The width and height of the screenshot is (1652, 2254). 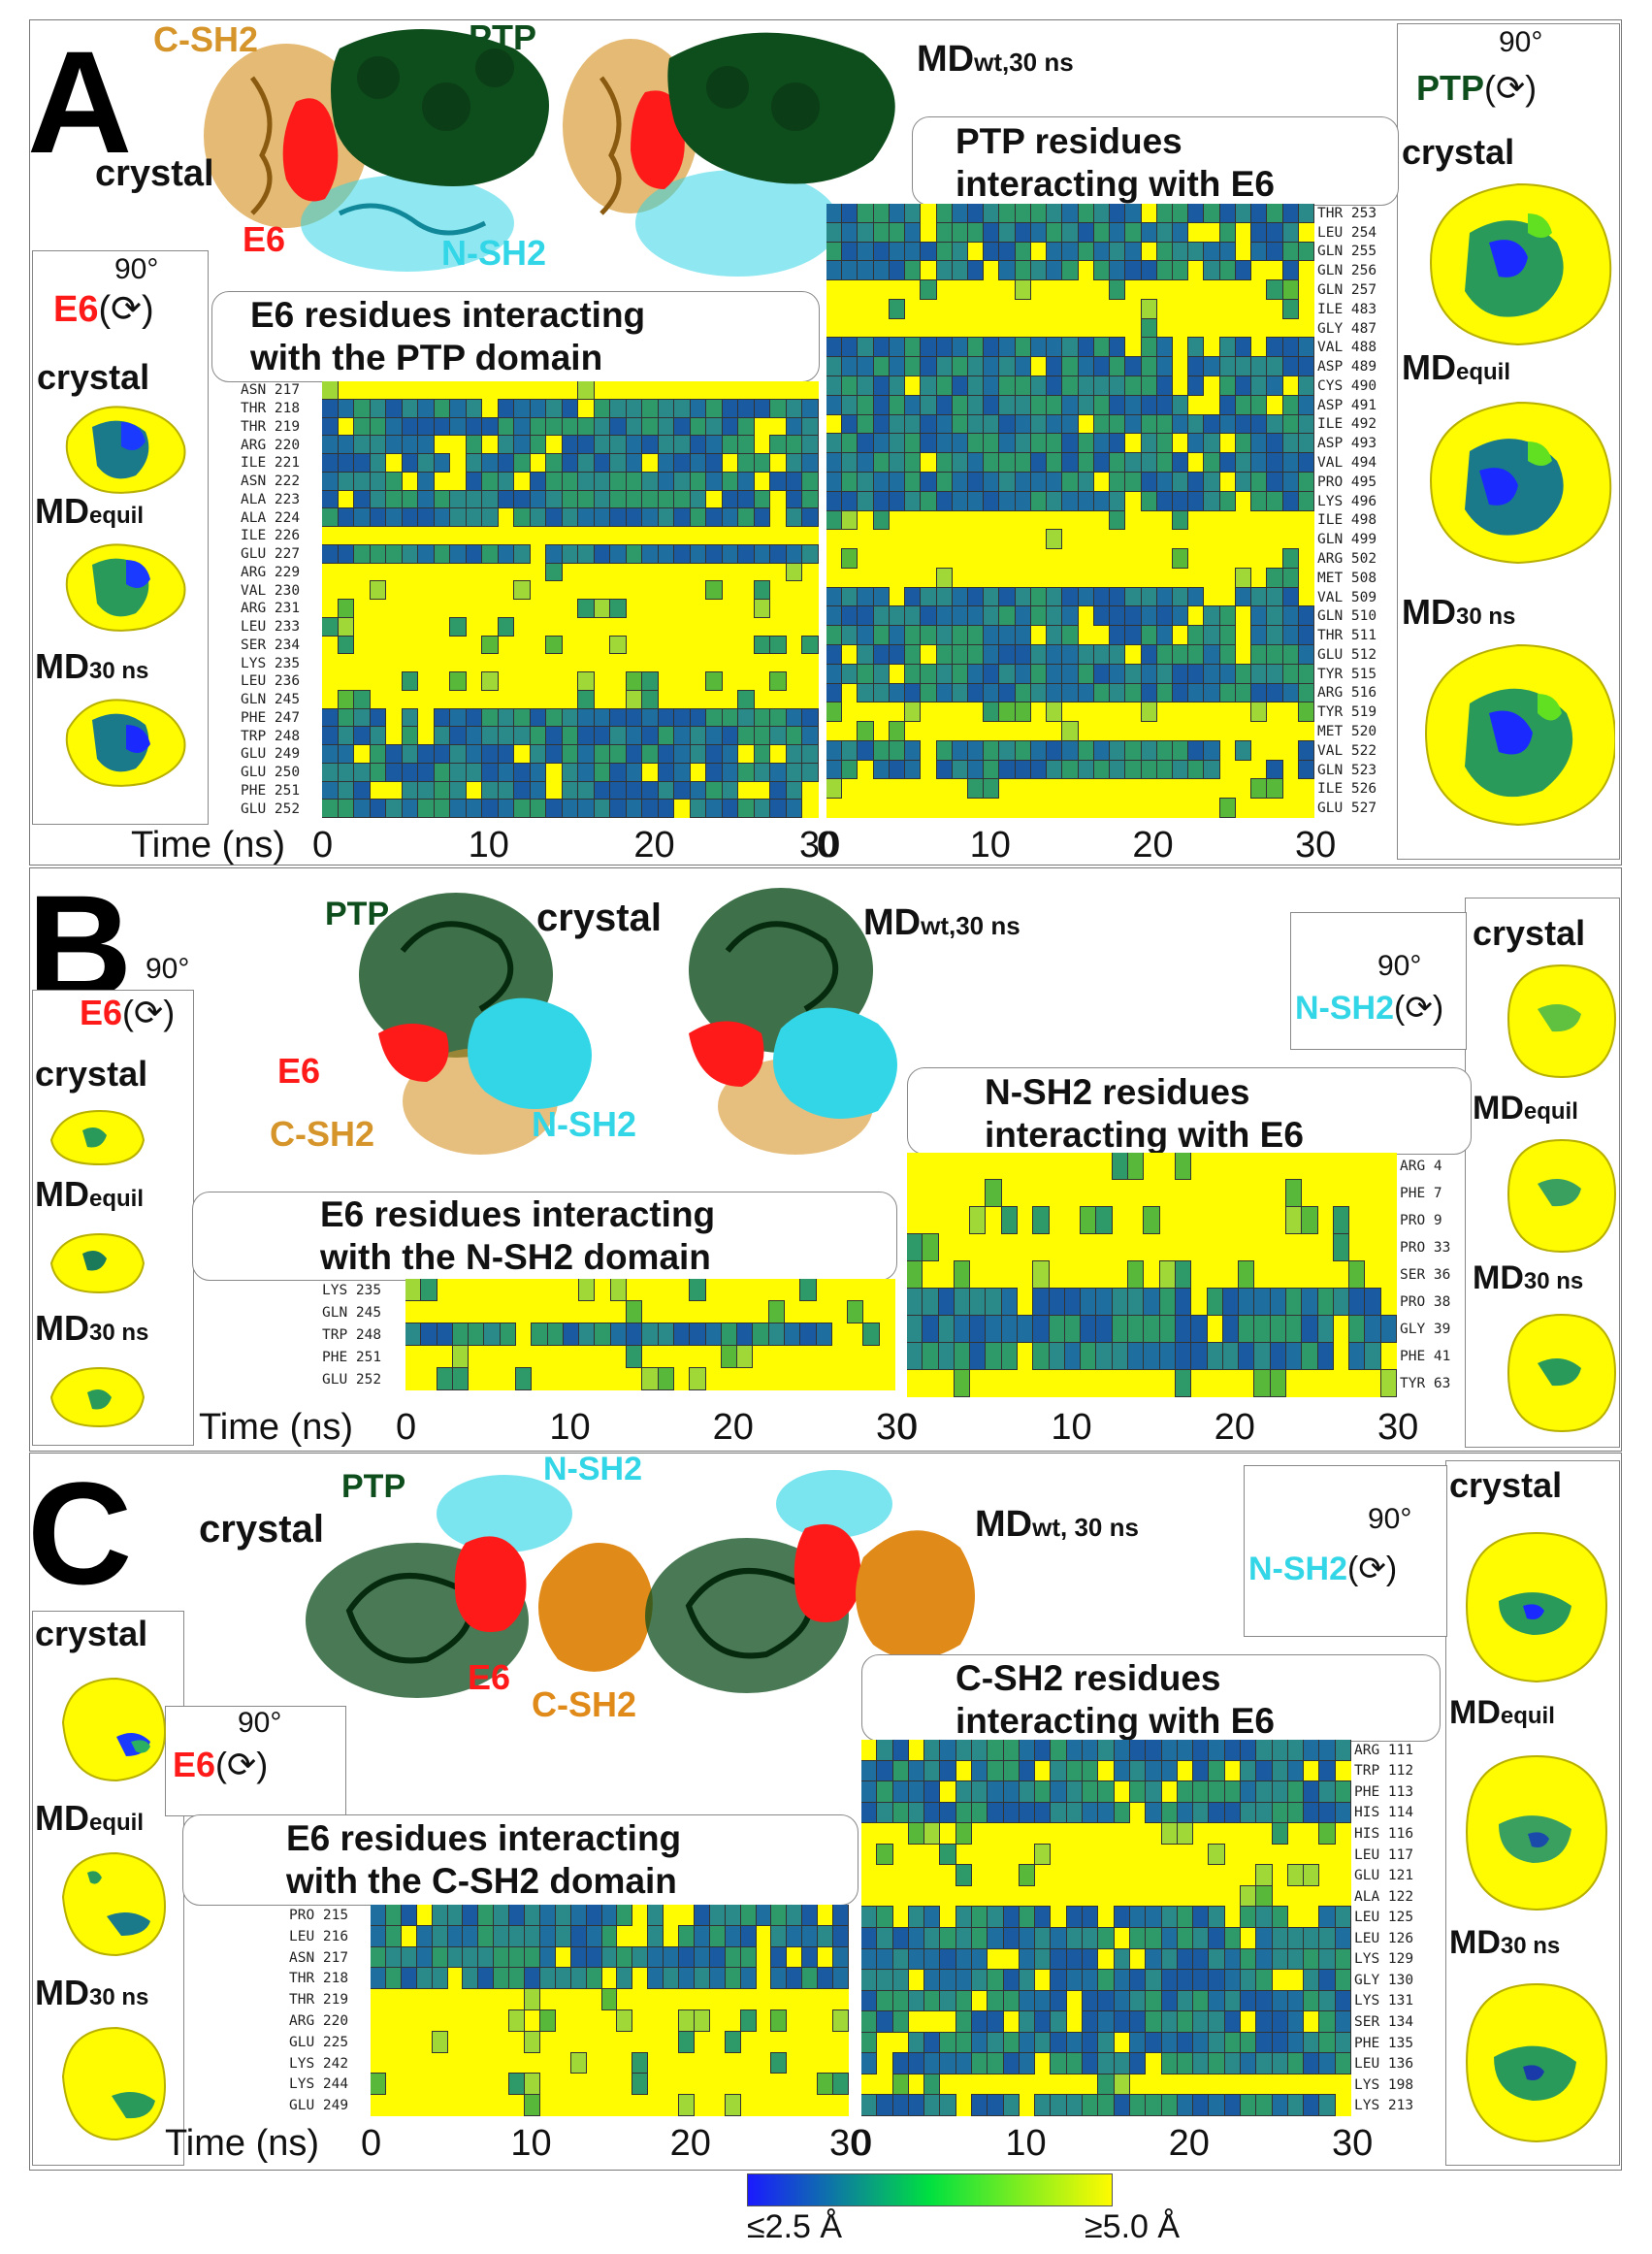 What do you see at coordinates (271, 736) in the screenshot?
I see `row-label: TRP 248` at bounding box center [271, 736].